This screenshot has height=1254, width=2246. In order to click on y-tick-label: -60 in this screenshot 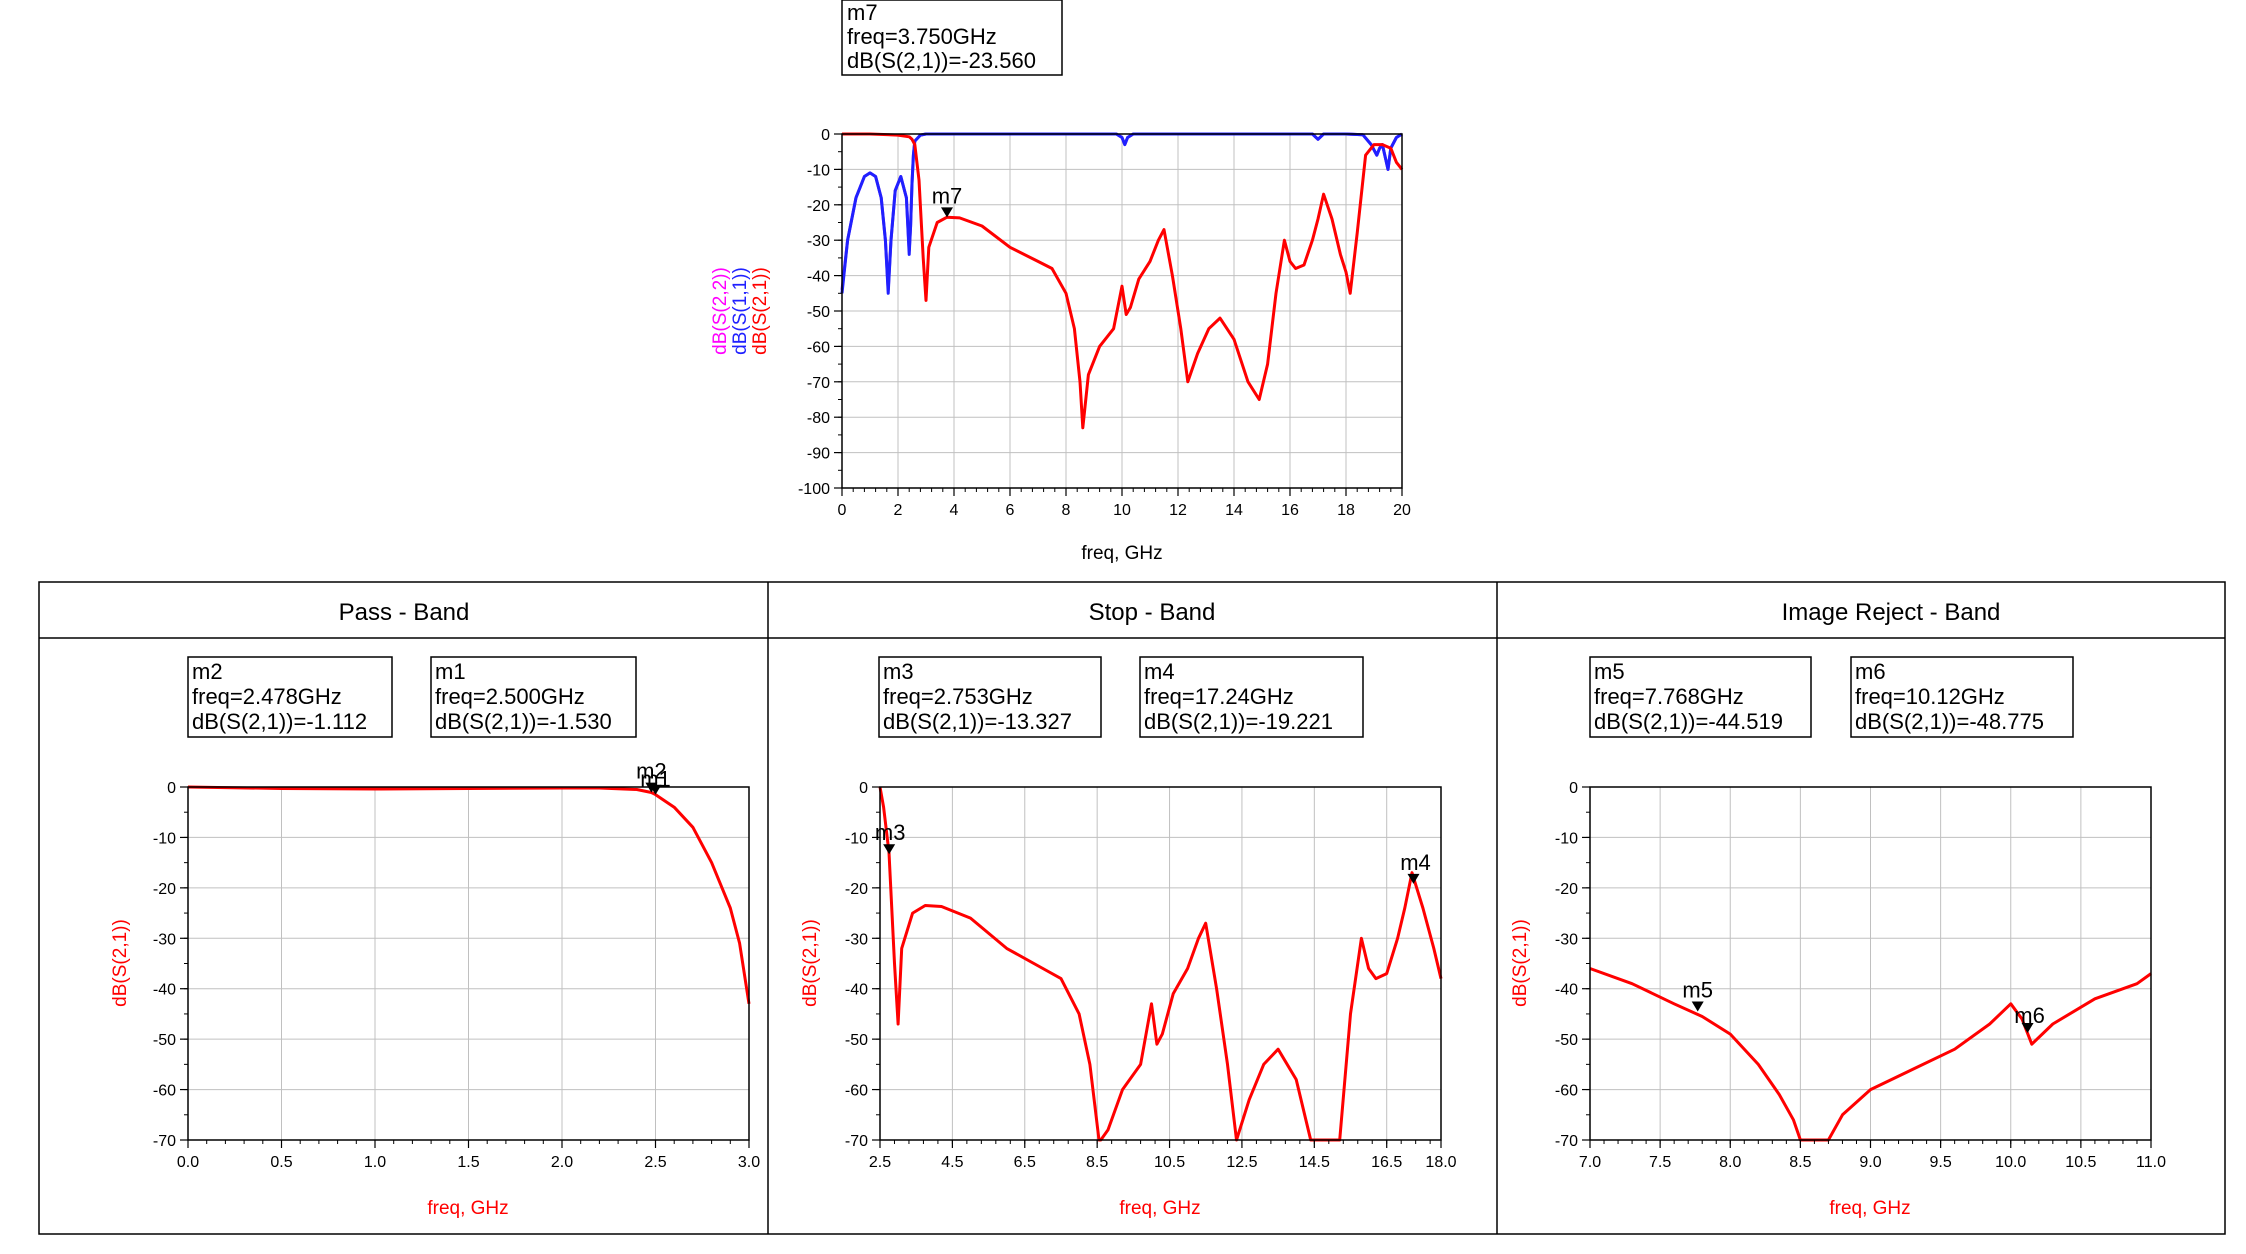, I will do `click(856, 1091)`.